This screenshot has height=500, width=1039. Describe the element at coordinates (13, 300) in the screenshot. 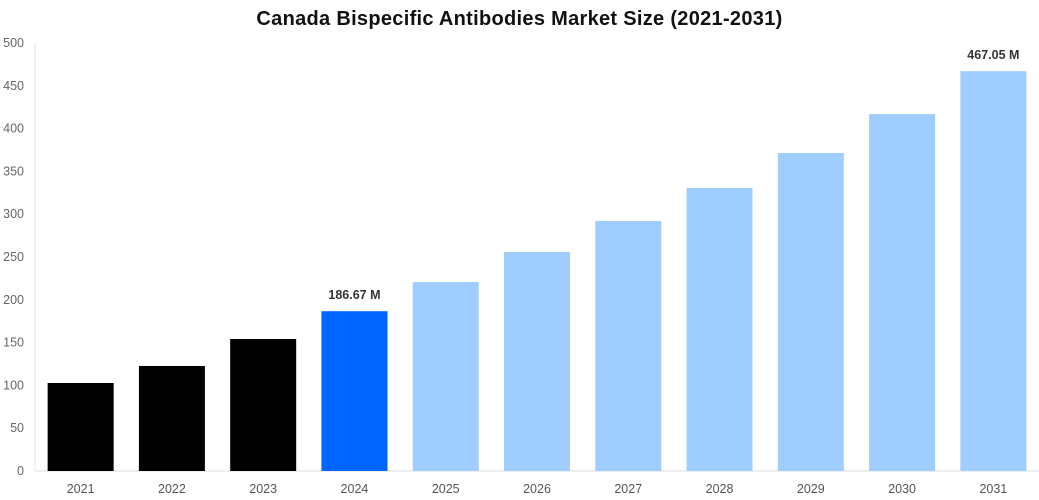

I see `y-tick-label: 200` at that location.